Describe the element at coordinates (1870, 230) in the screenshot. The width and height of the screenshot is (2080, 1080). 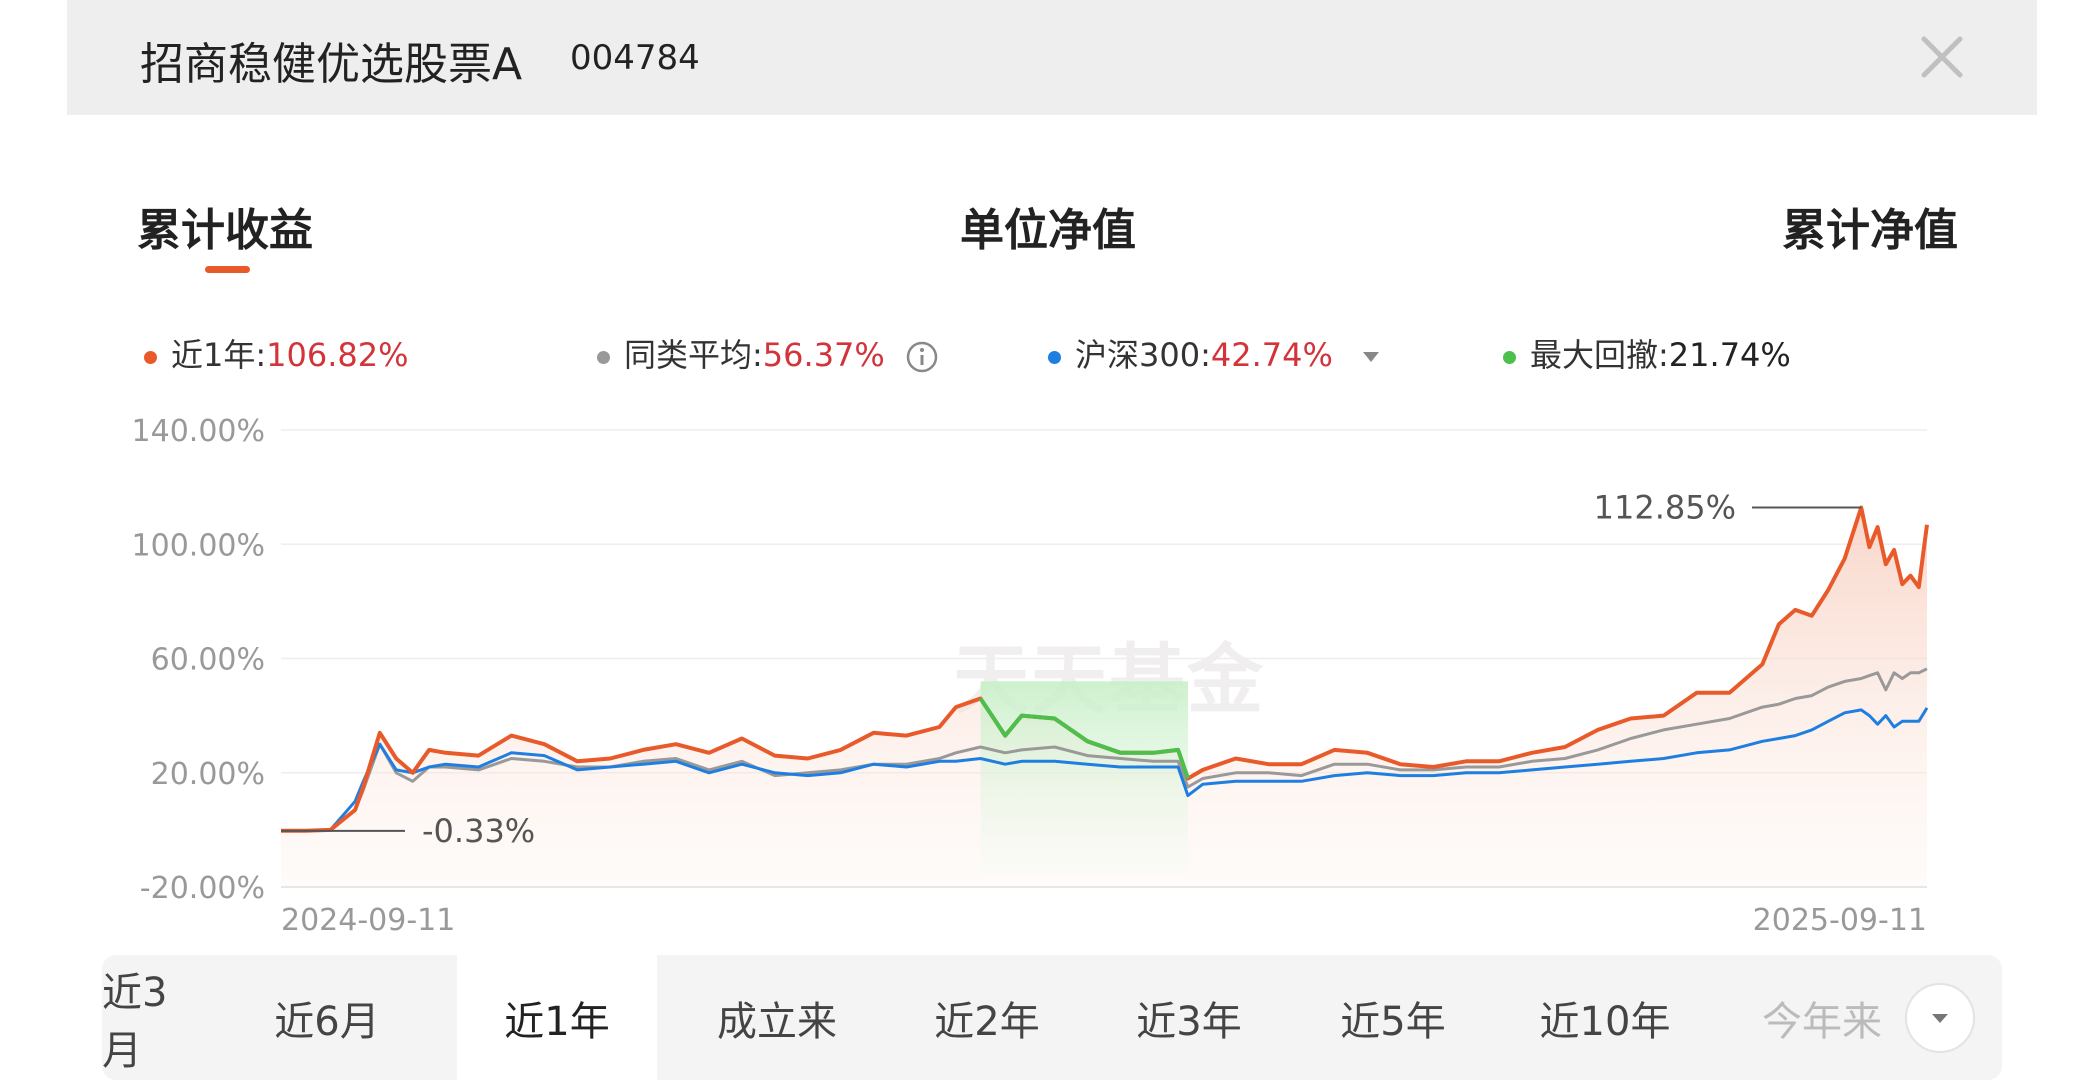
I see `tab-accumulated-nav: 累计净值` at that location.